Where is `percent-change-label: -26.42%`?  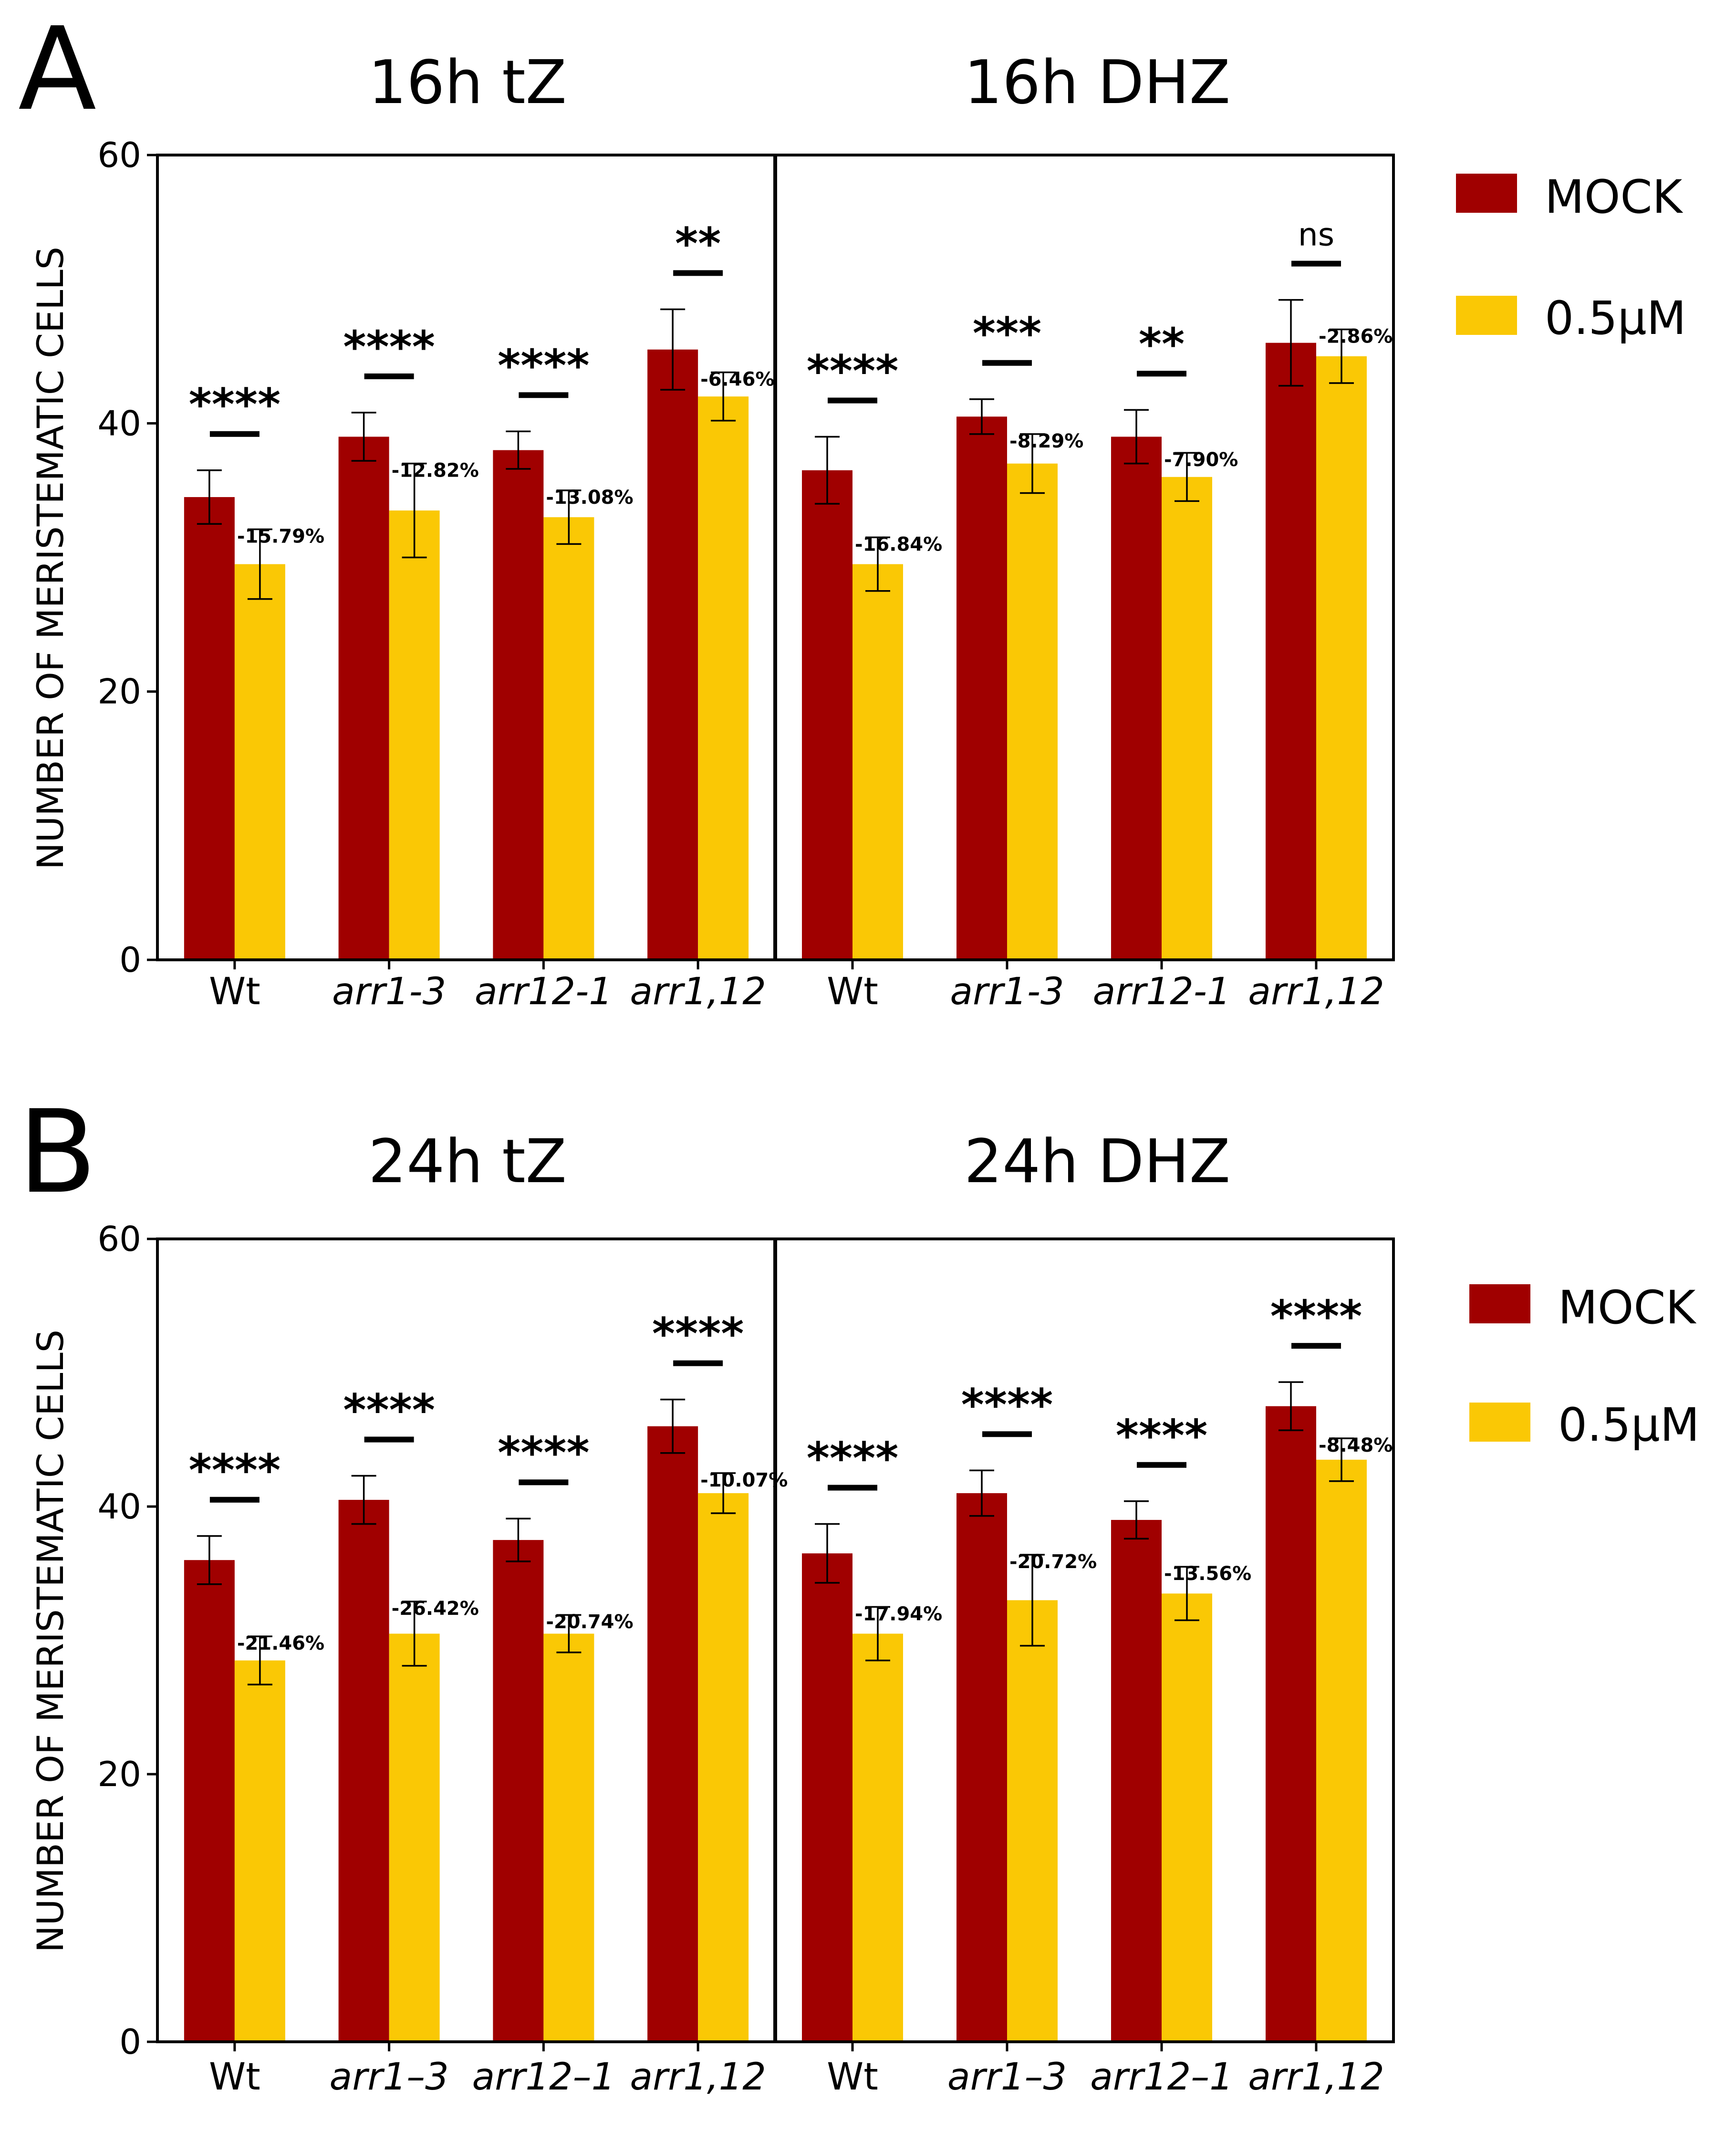
percent-change-label: -26.42% is located at coordinates (435, 1609).